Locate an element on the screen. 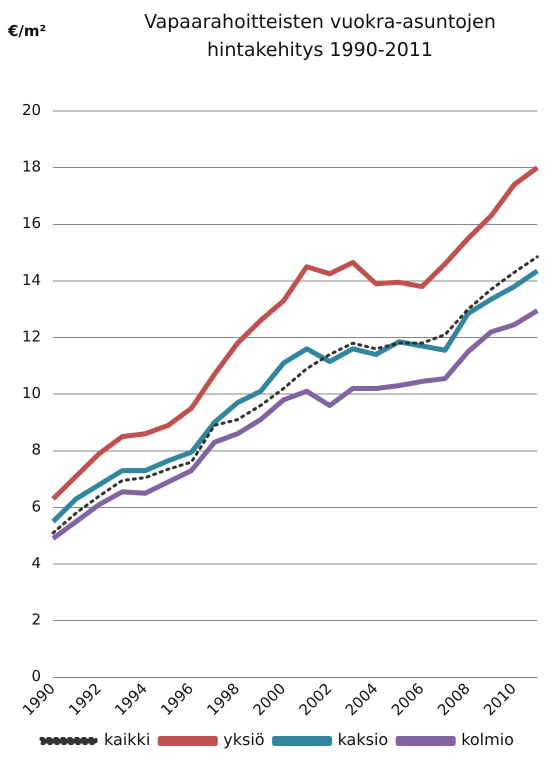 This screenshot has height=769, width=553. y-tick-label: 20 is located at coordinates (32, 109).